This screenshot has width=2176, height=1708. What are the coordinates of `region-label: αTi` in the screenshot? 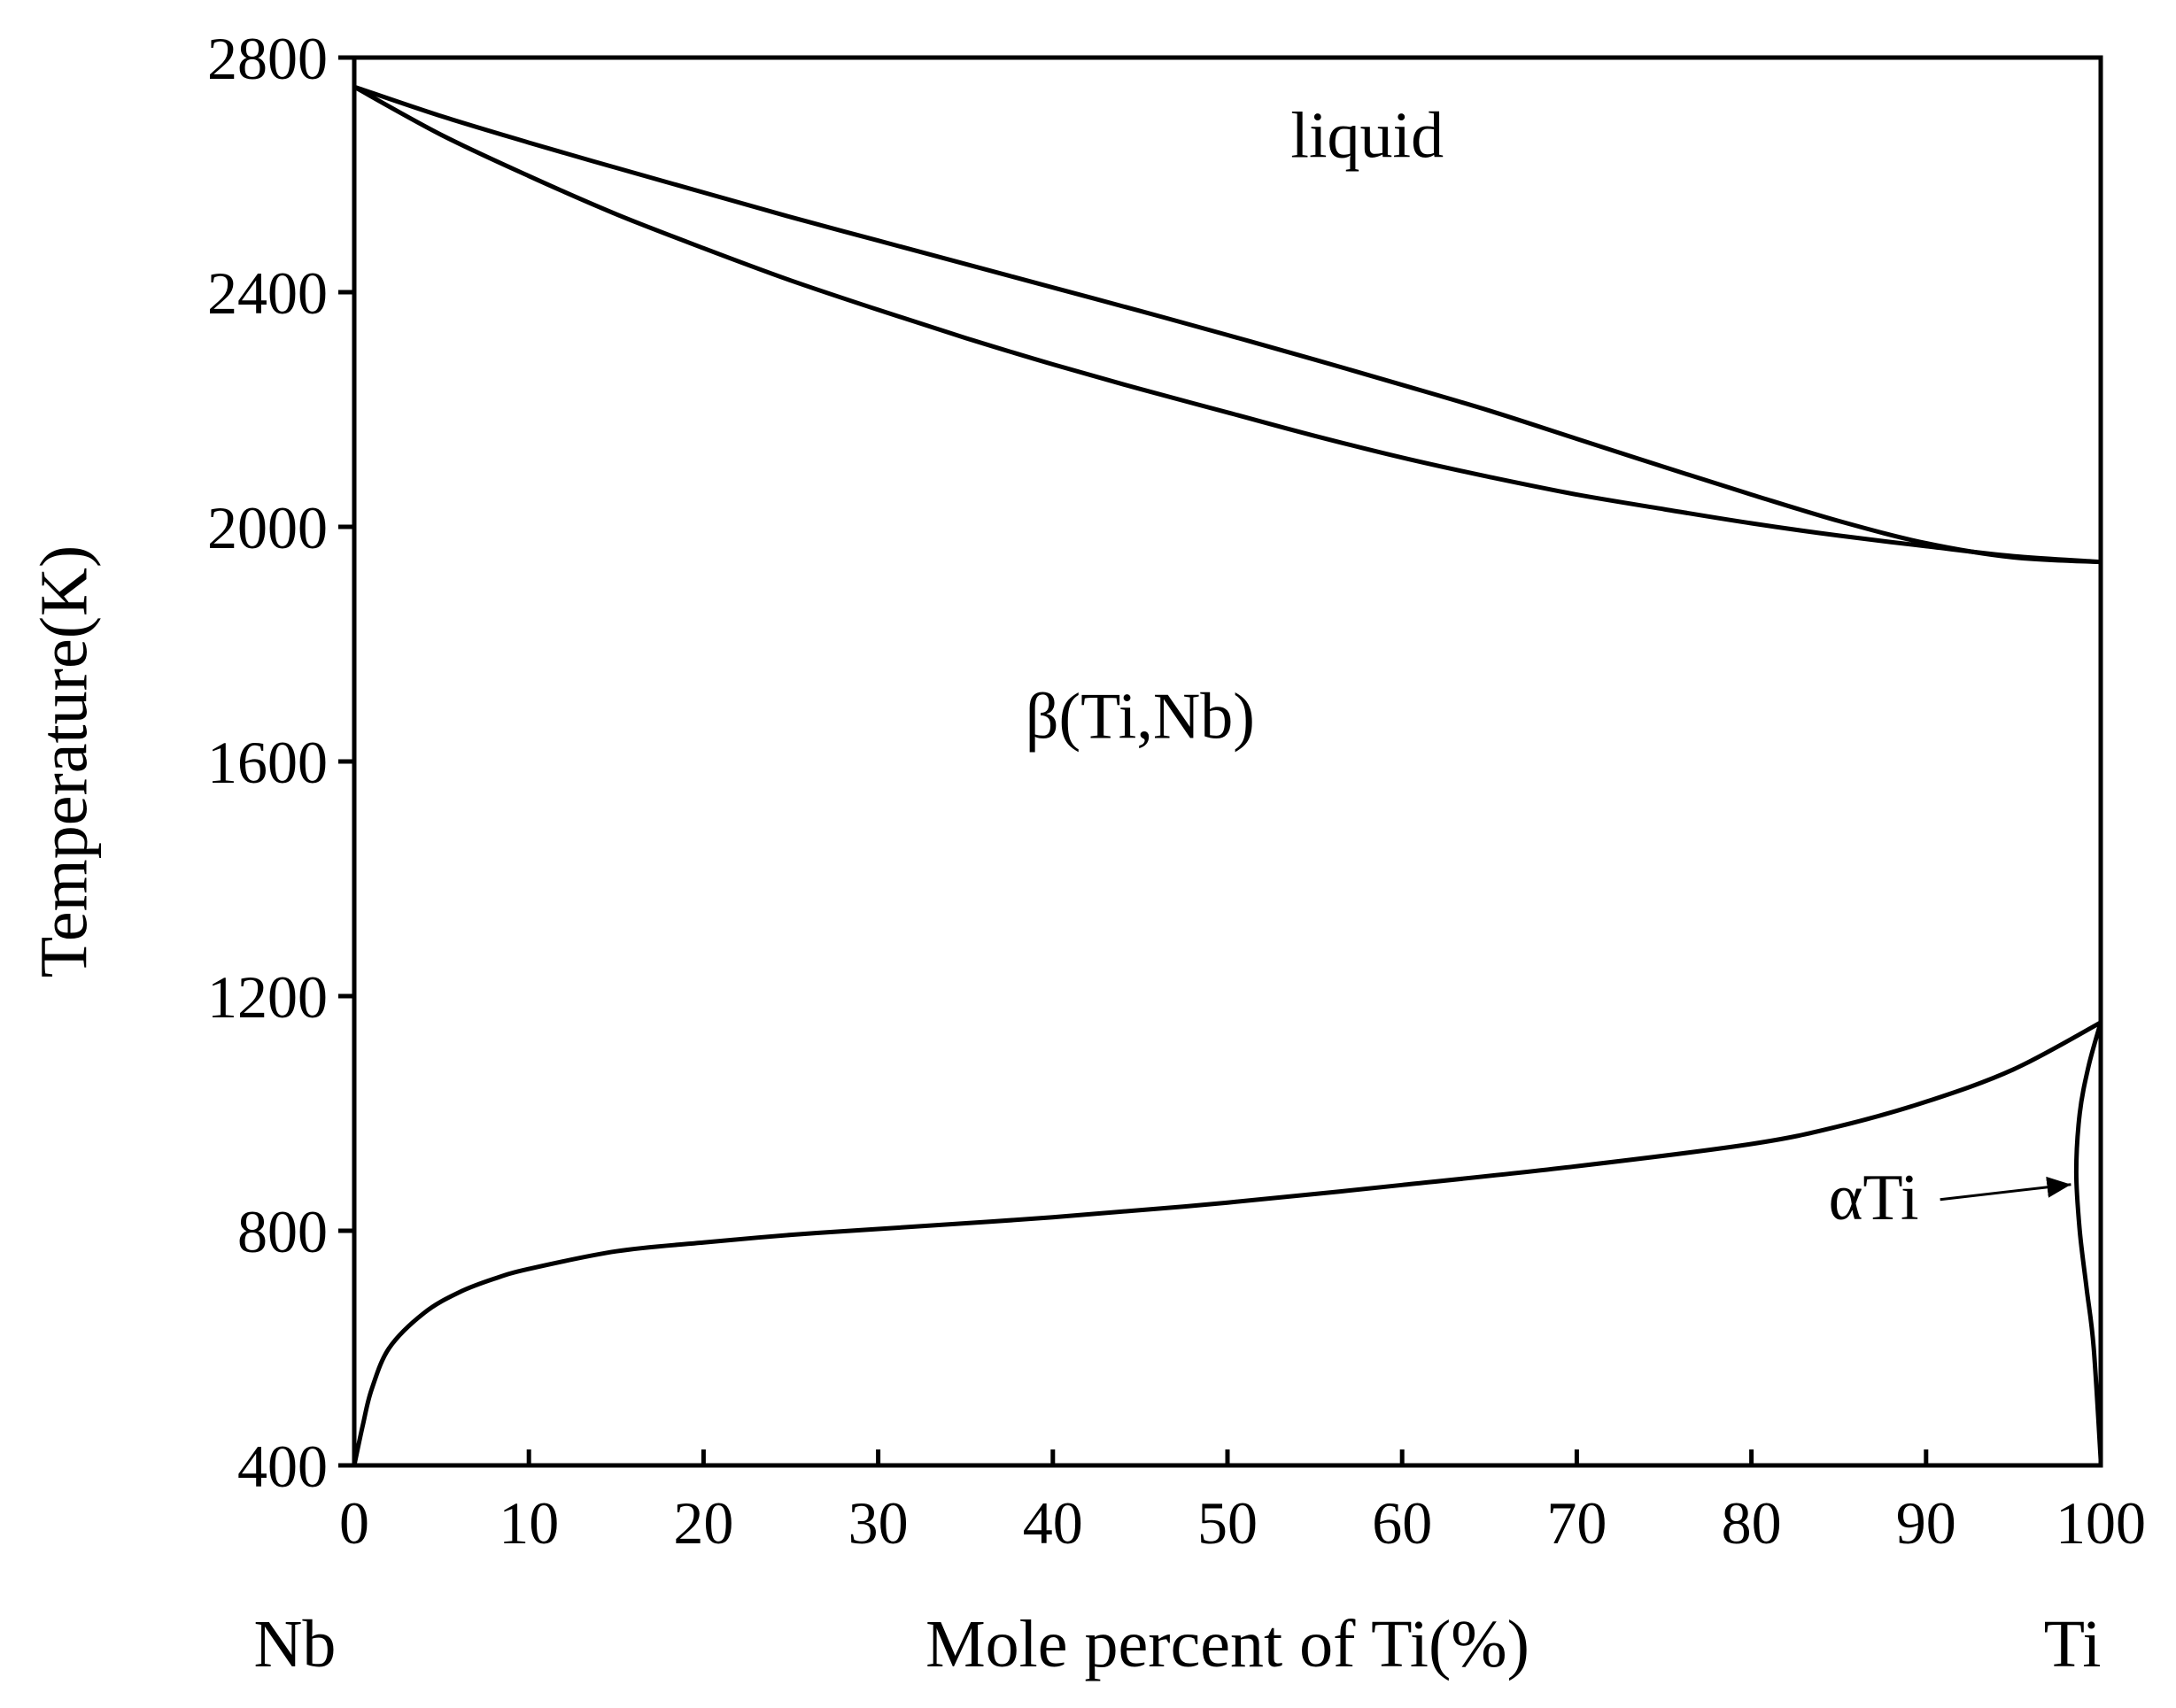 It's located at (1874, 1198).